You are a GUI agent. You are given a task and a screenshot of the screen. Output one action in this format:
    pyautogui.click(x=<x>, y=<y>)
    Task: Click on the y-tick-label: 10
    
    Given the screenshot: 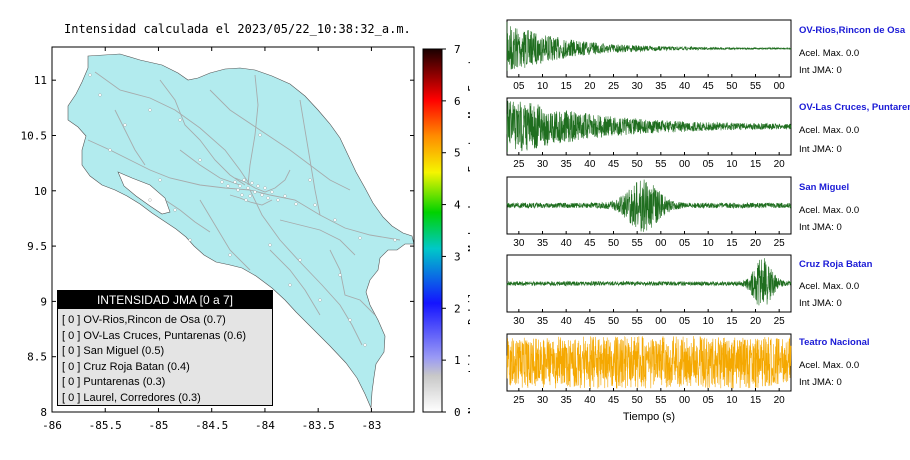 What is the action you would take?
    pyautogui.click(x=40, y=191)
    